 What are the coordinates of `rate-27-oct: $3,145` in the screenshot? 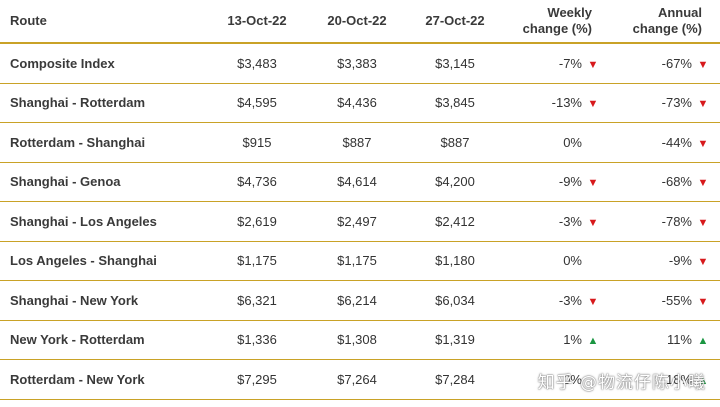 It's located at (455, 63).